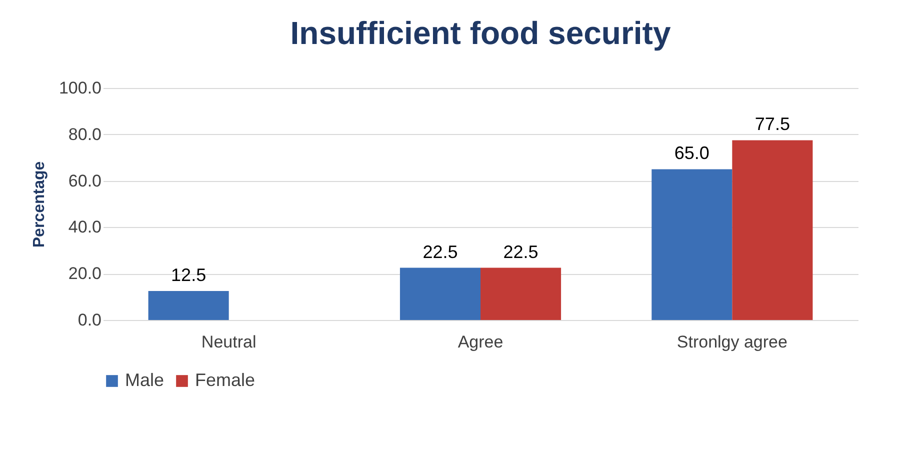 This screenshot has height=453, width=904. What do you see at coordinates (772, 124) in the screenshot?
I see `data-label: 77.5` at bounding box center [772, 124].